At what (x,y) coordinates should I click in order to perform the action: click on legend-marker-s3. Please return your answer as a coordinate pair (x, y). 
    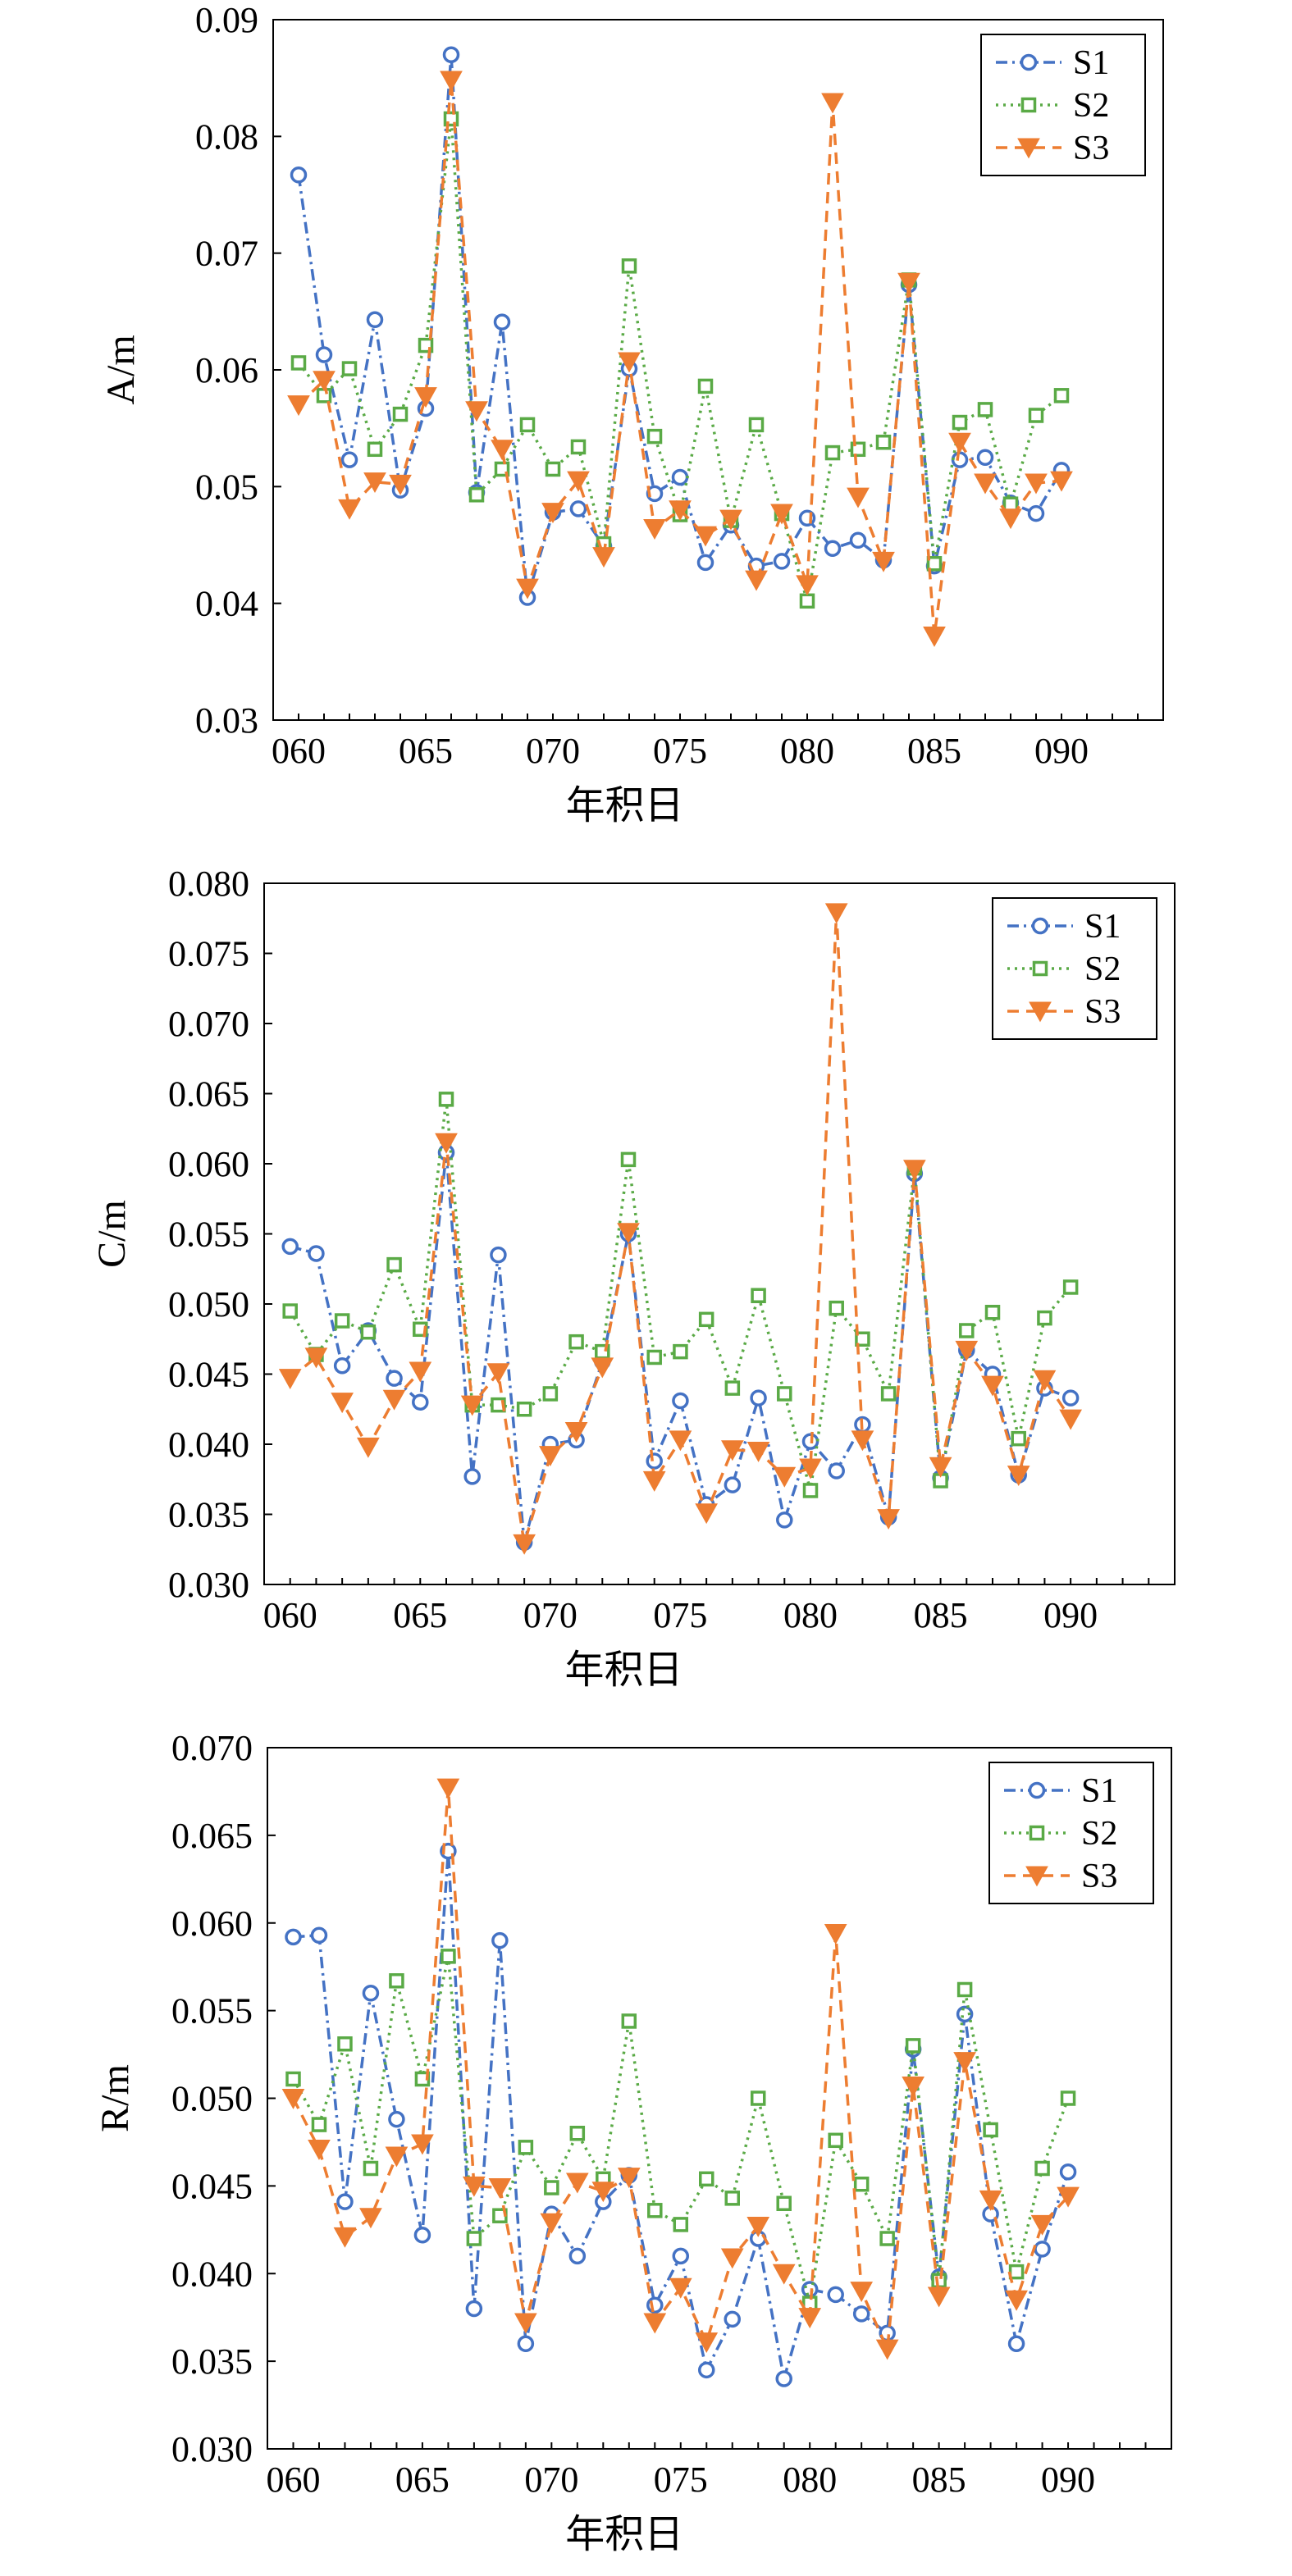
    Looking at the image, I should click on (1040, 1012).